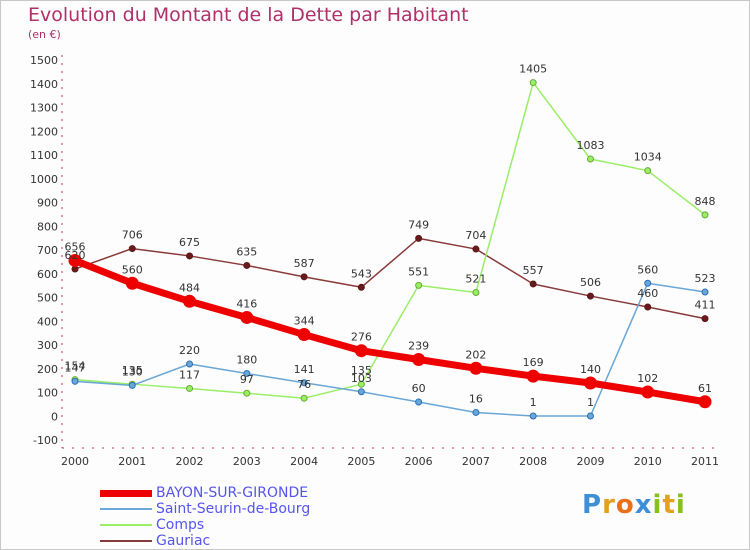 This screenshot has height=550, width=750. What do you see at coordinates (361, 378) in the screenshot?
I see `data-label: 103` at bounding box center [361, 378].